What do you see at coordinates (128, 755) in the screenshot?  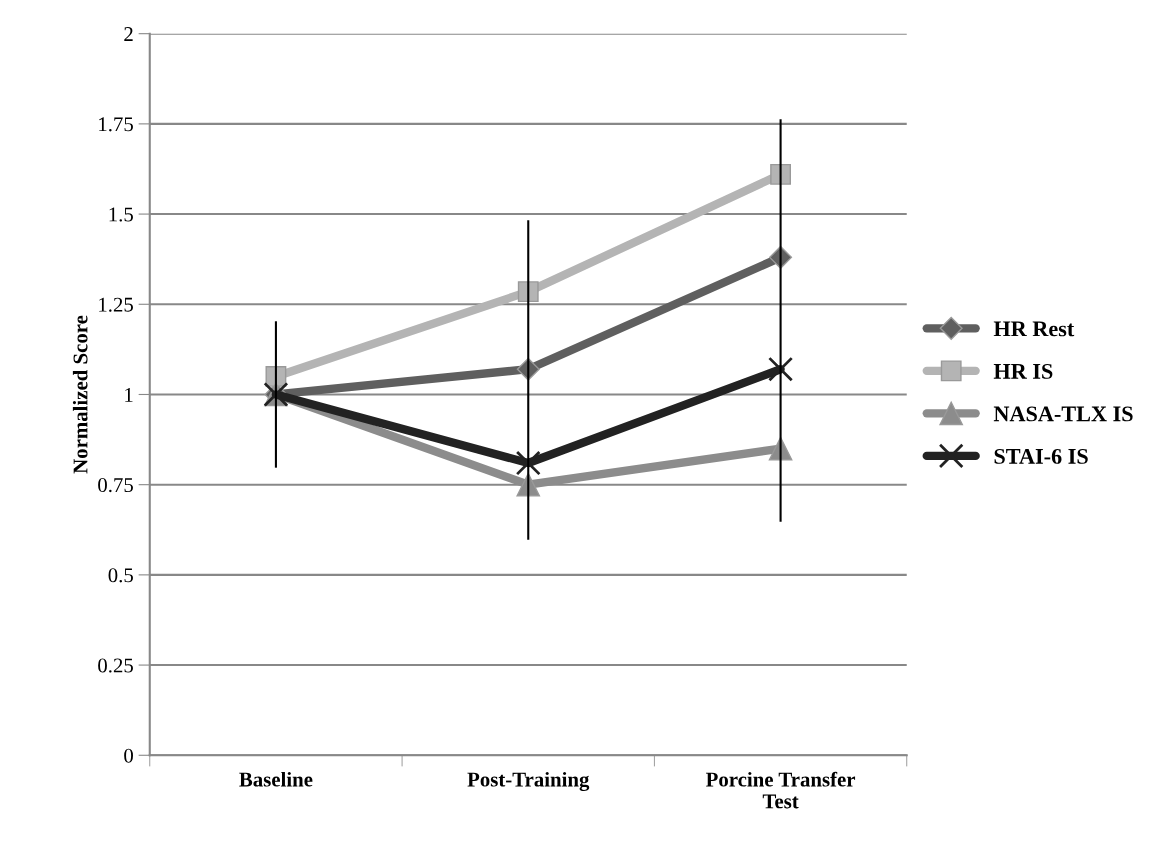 I see `y-tick-label: 0` at bounding box center [128, 755].